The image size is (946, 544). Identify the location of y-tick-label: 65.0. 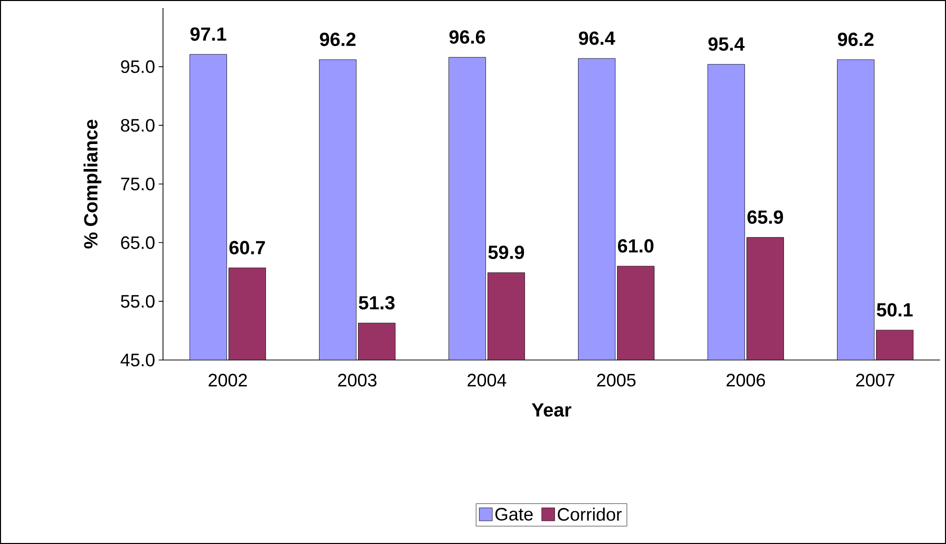
(138, 243).